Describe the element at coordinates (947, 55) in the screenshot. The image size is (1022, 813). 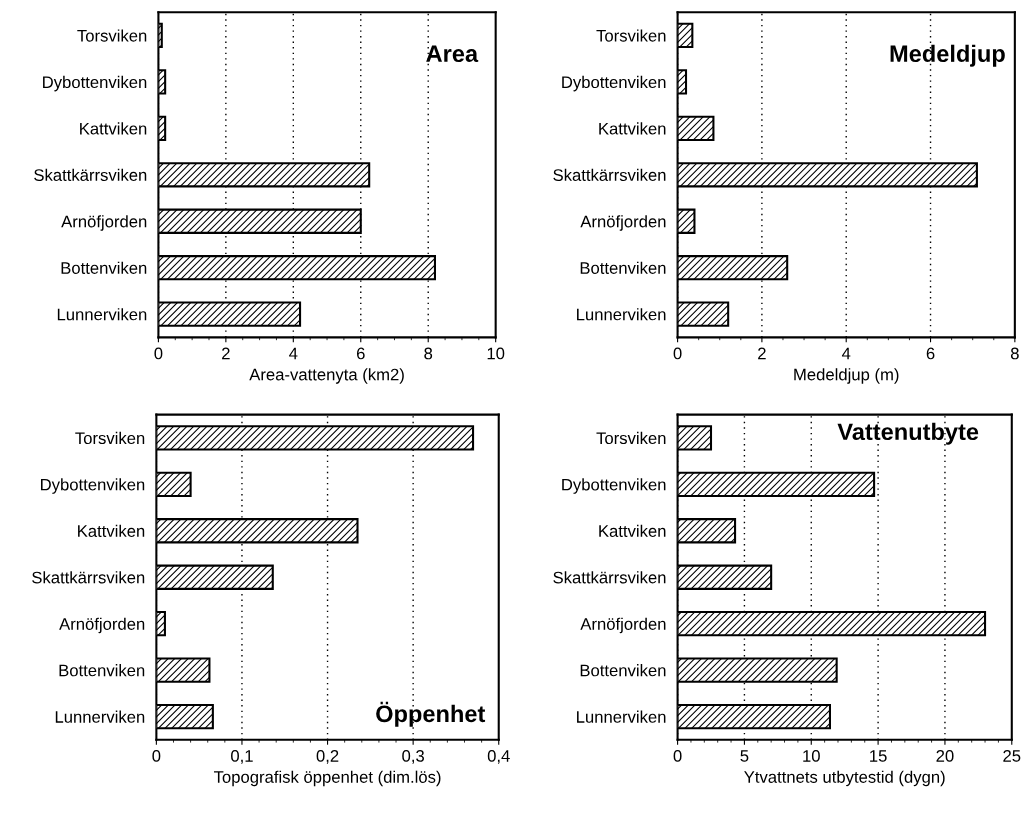
I see `text: Medeldjup` at that location.